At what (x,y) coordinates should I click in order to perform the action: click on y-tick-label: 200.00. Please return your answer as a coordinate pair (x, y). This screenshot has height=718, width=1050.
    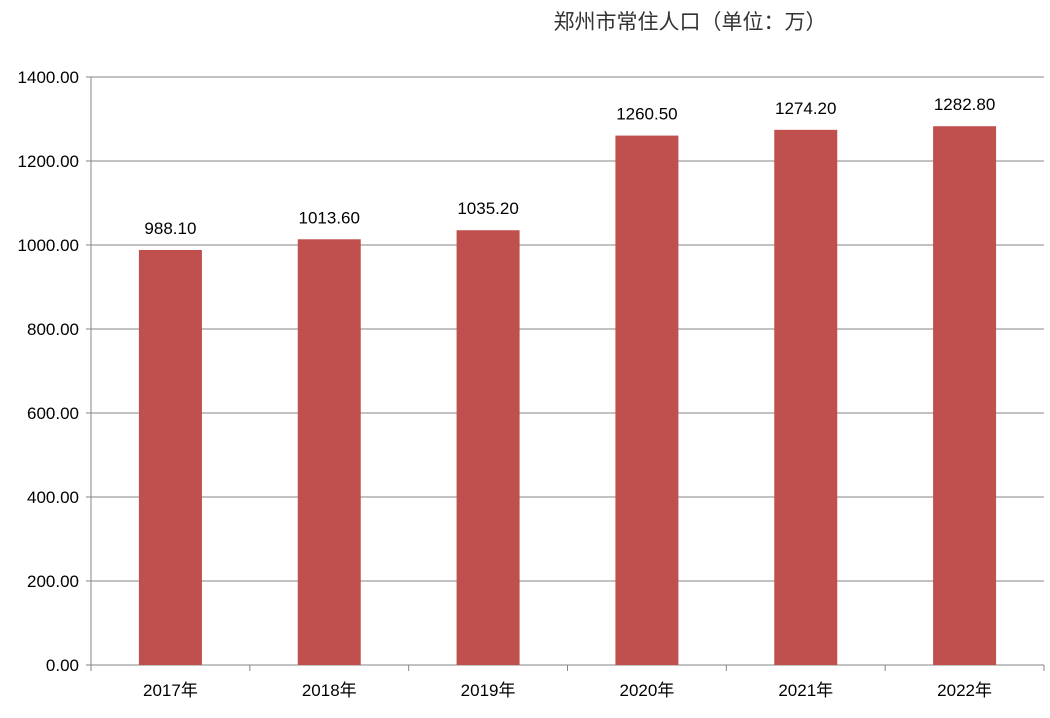
    Looking at the image, I should click on (53, 581).